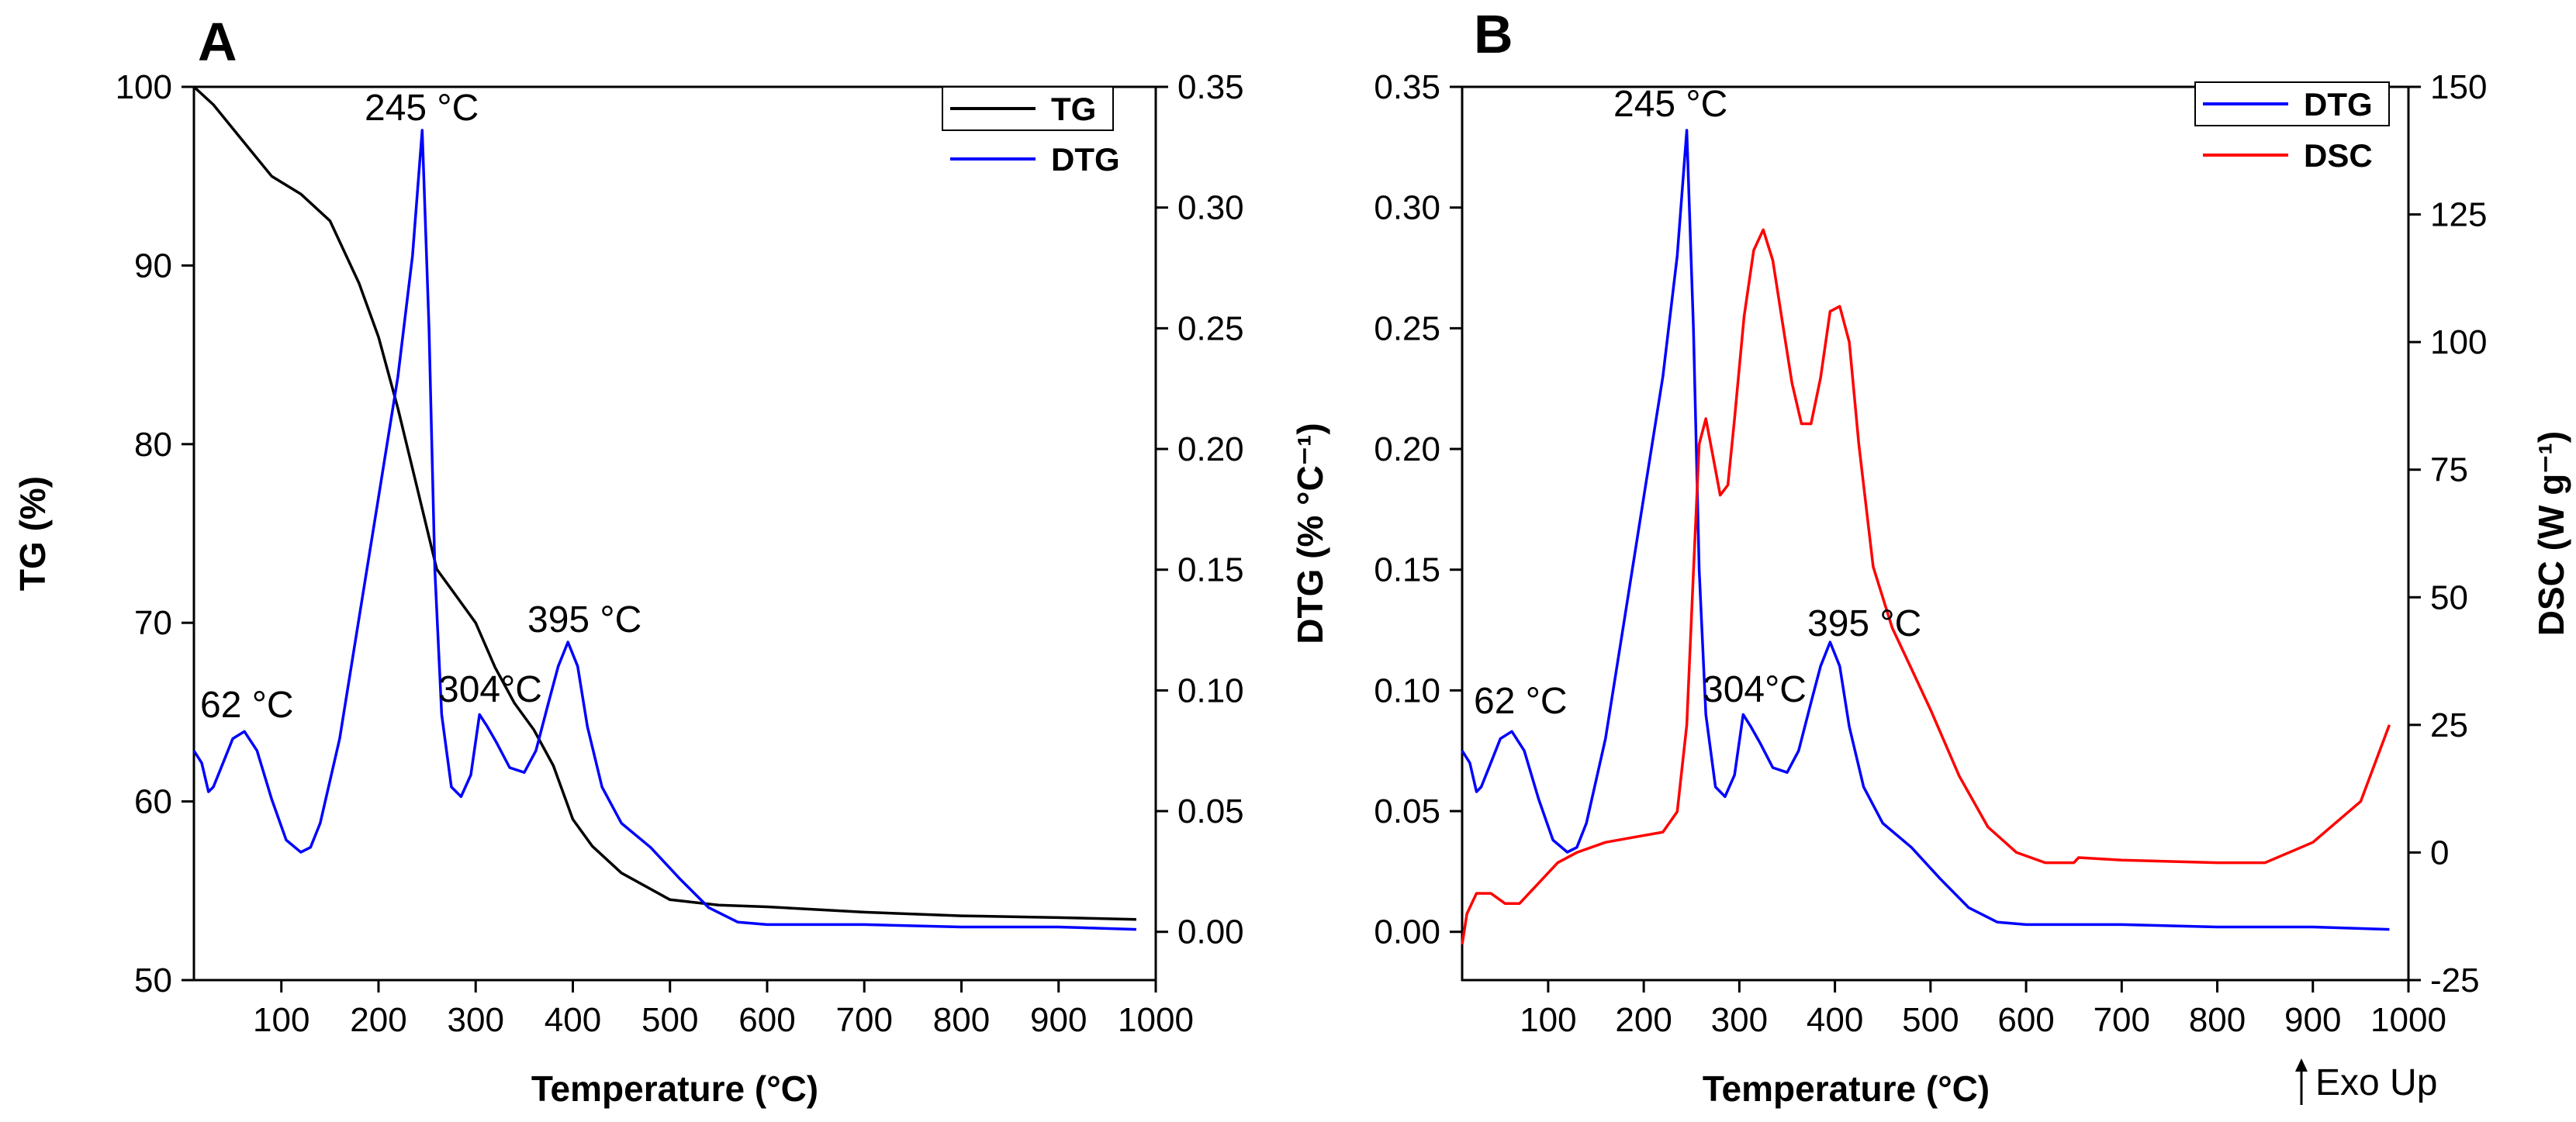 The image size is (2576, 1122). Describe the element at coordinates (1407, 208) in the screenshot. I see `left-y-tick-label: 0.30` at that location.